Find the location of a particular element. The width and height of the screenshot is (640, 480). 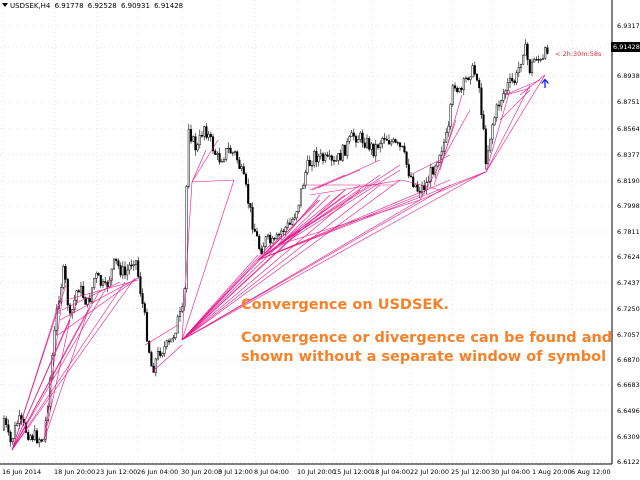

price-tick-label: 6.70575 is located at coordinates (628, 335).